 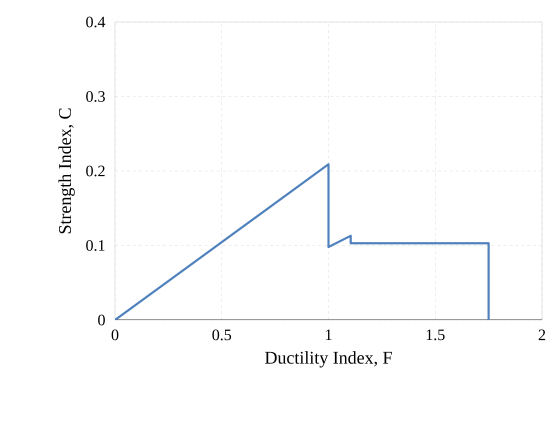 I want to click on x-tick-label: 1.5, so click(x=435, y=335).